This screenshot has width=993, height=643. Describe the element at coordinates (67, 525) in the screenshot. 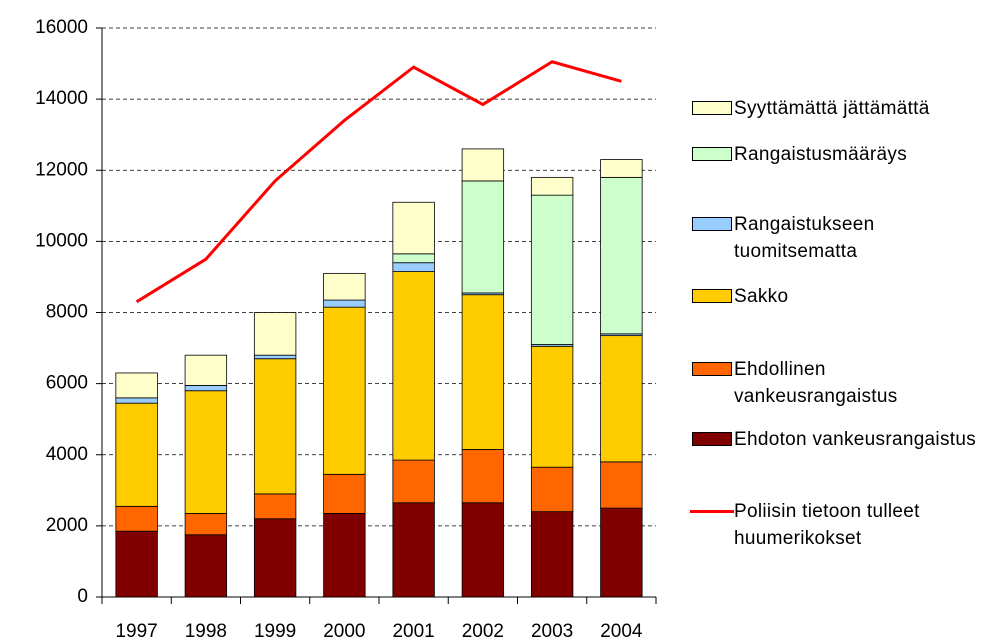

I see `y-tick-label: 2000` at that location.